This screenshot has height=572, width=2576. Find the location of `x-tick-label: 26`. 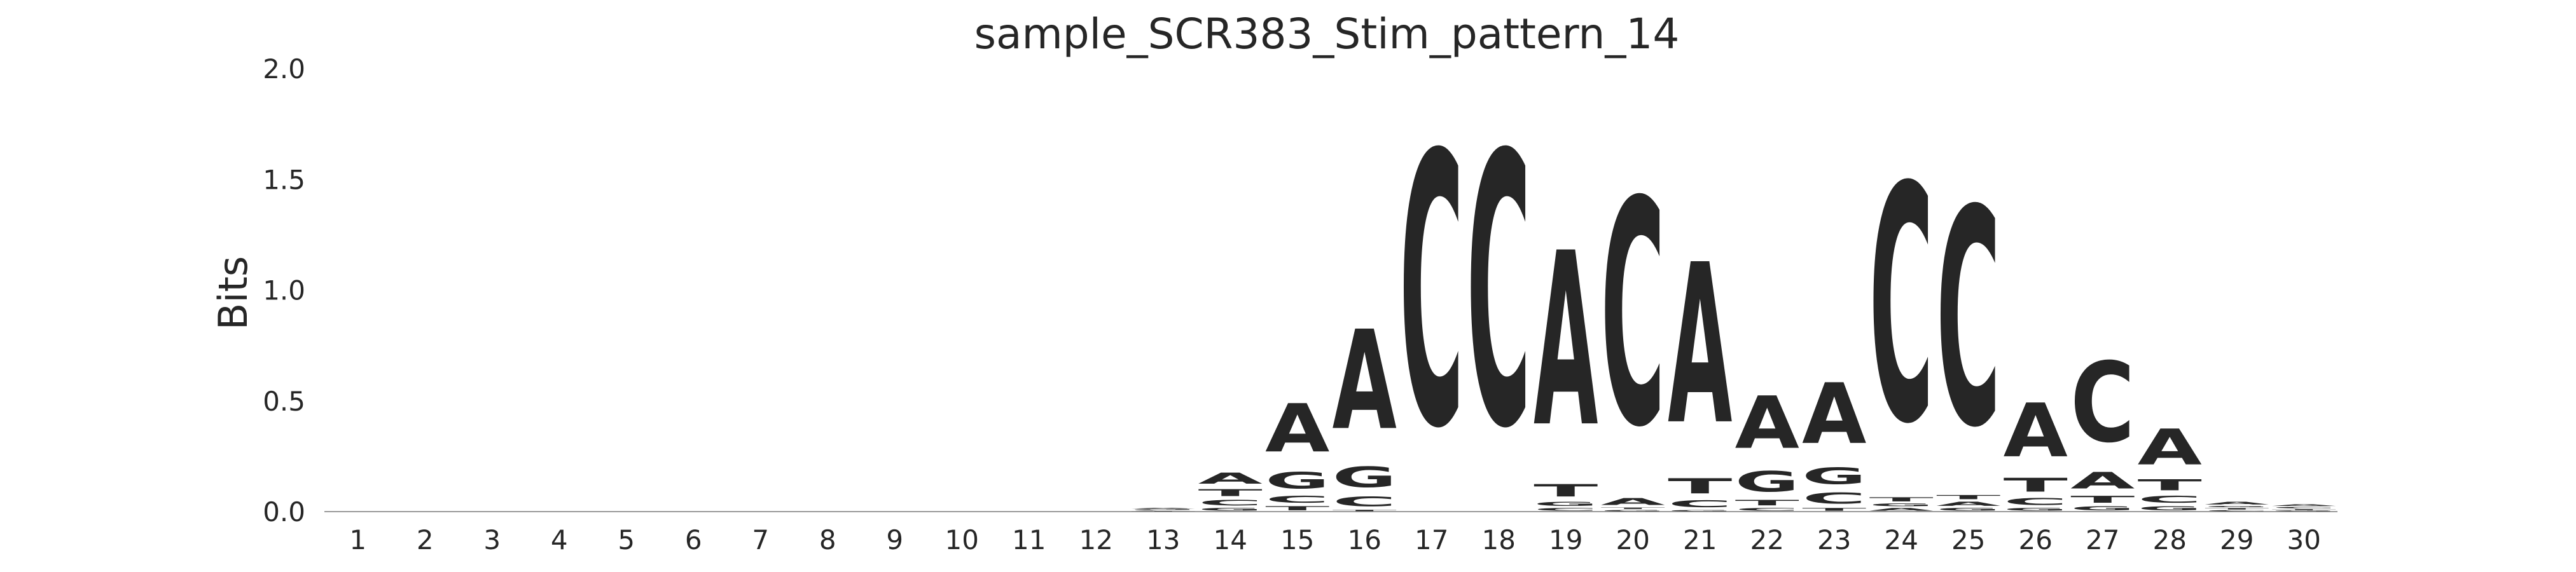

x-tick-label: 26 is located at coordinates (2036, 539).